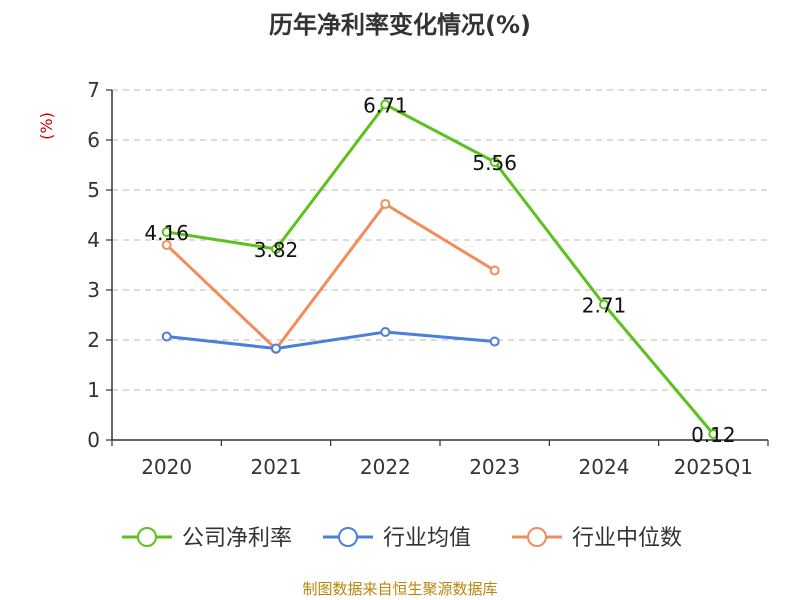 The height and width of the screenshot is (600, 800). I want to click on chart-title: 历年净利率变化情况(%), so click(400, 25).